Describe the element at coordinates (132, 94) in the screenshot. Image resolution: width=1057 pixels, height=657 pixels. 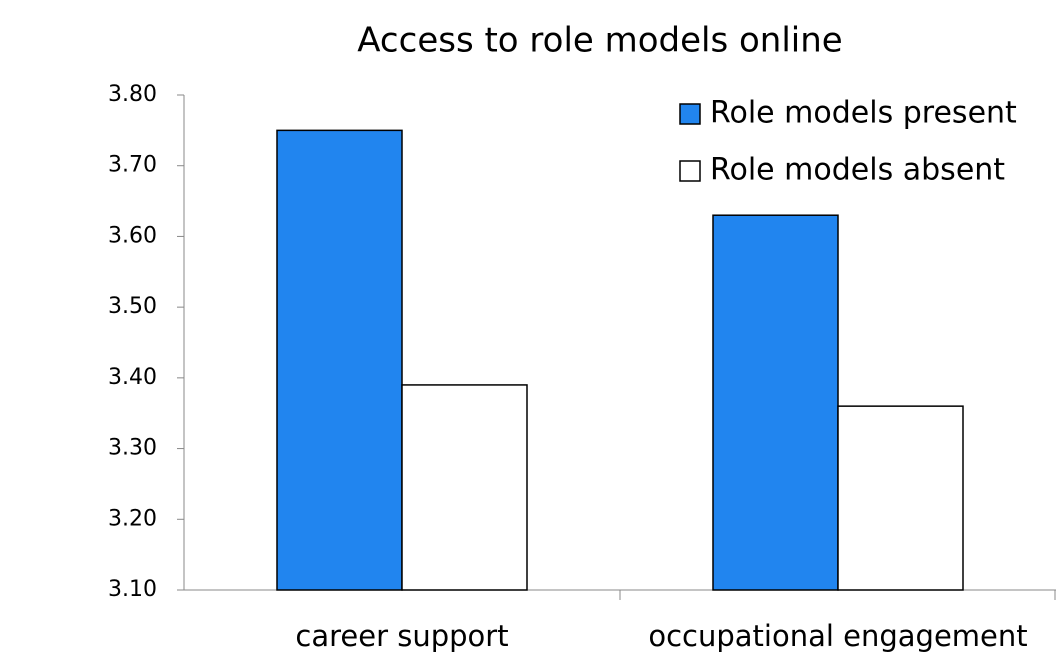
I see `y-tick-label: 3.80` at that location.